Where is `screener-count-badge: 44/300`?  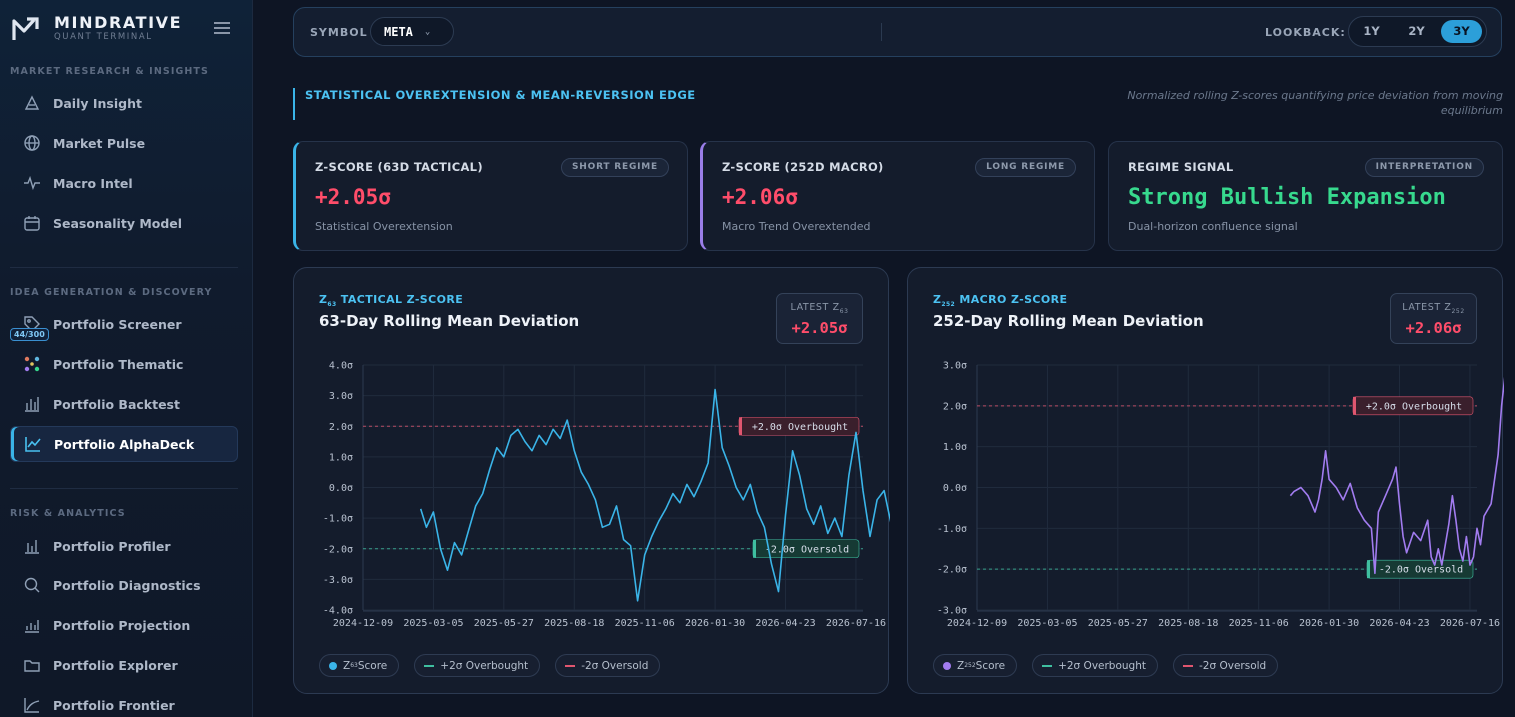
screener-count-badge: 44/300 is located at coordinates (29, 334).